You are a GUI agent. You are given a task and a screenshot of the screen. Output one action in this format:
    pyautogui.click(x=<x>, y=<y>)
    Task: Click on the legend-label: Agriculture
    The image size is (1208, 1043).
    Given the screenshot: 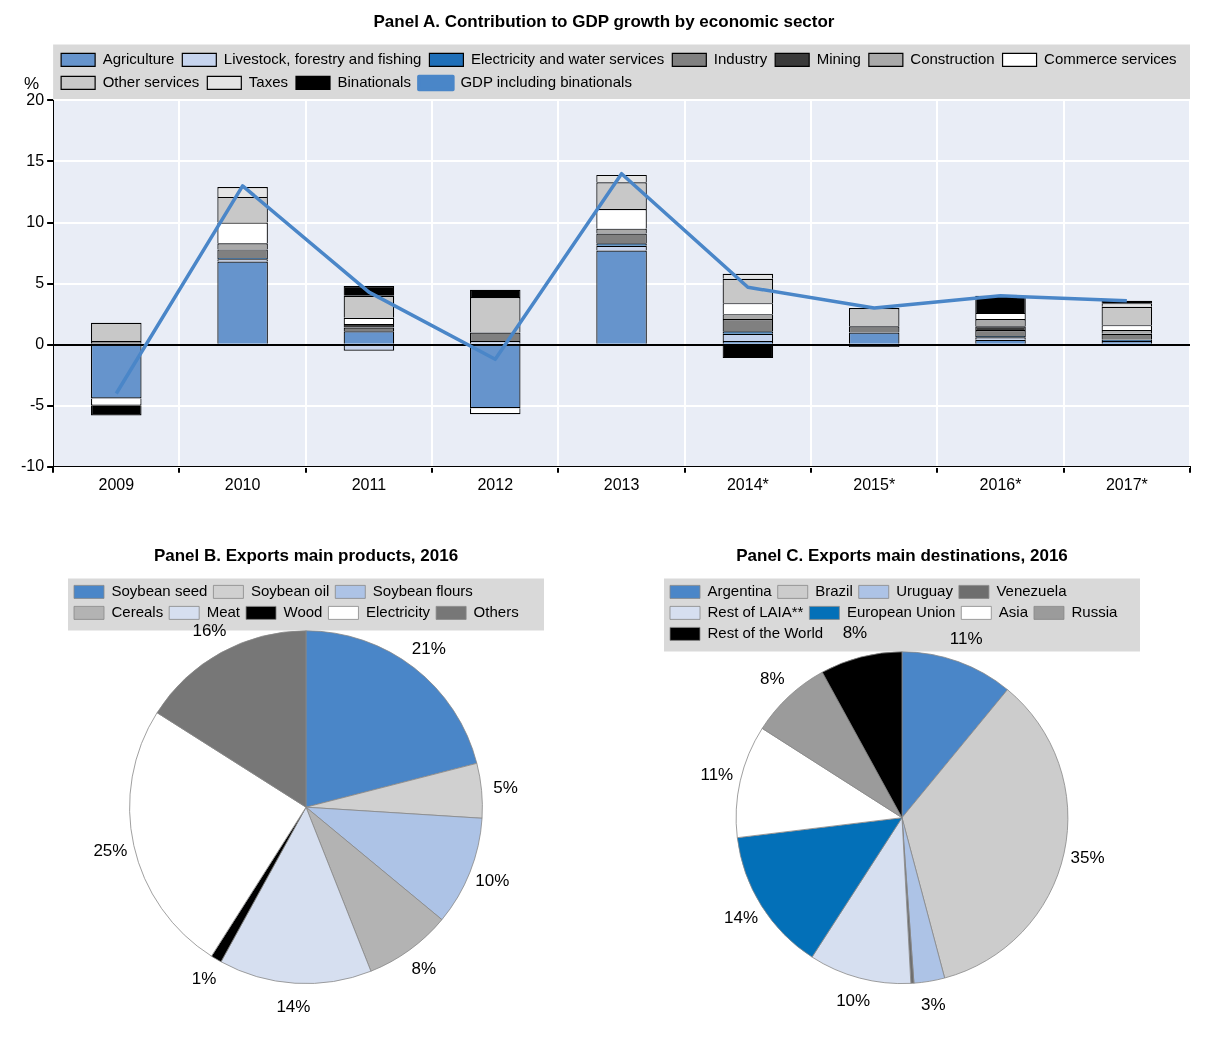 What is the action you would take?
    pyautogui.click(x=138, y=59)
    